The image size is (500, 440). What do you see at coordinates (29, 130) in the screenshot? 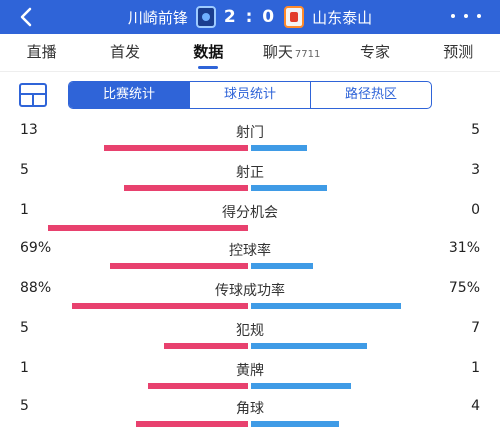
I see `home-stat-value: 13` at bounding box center [29, 130].